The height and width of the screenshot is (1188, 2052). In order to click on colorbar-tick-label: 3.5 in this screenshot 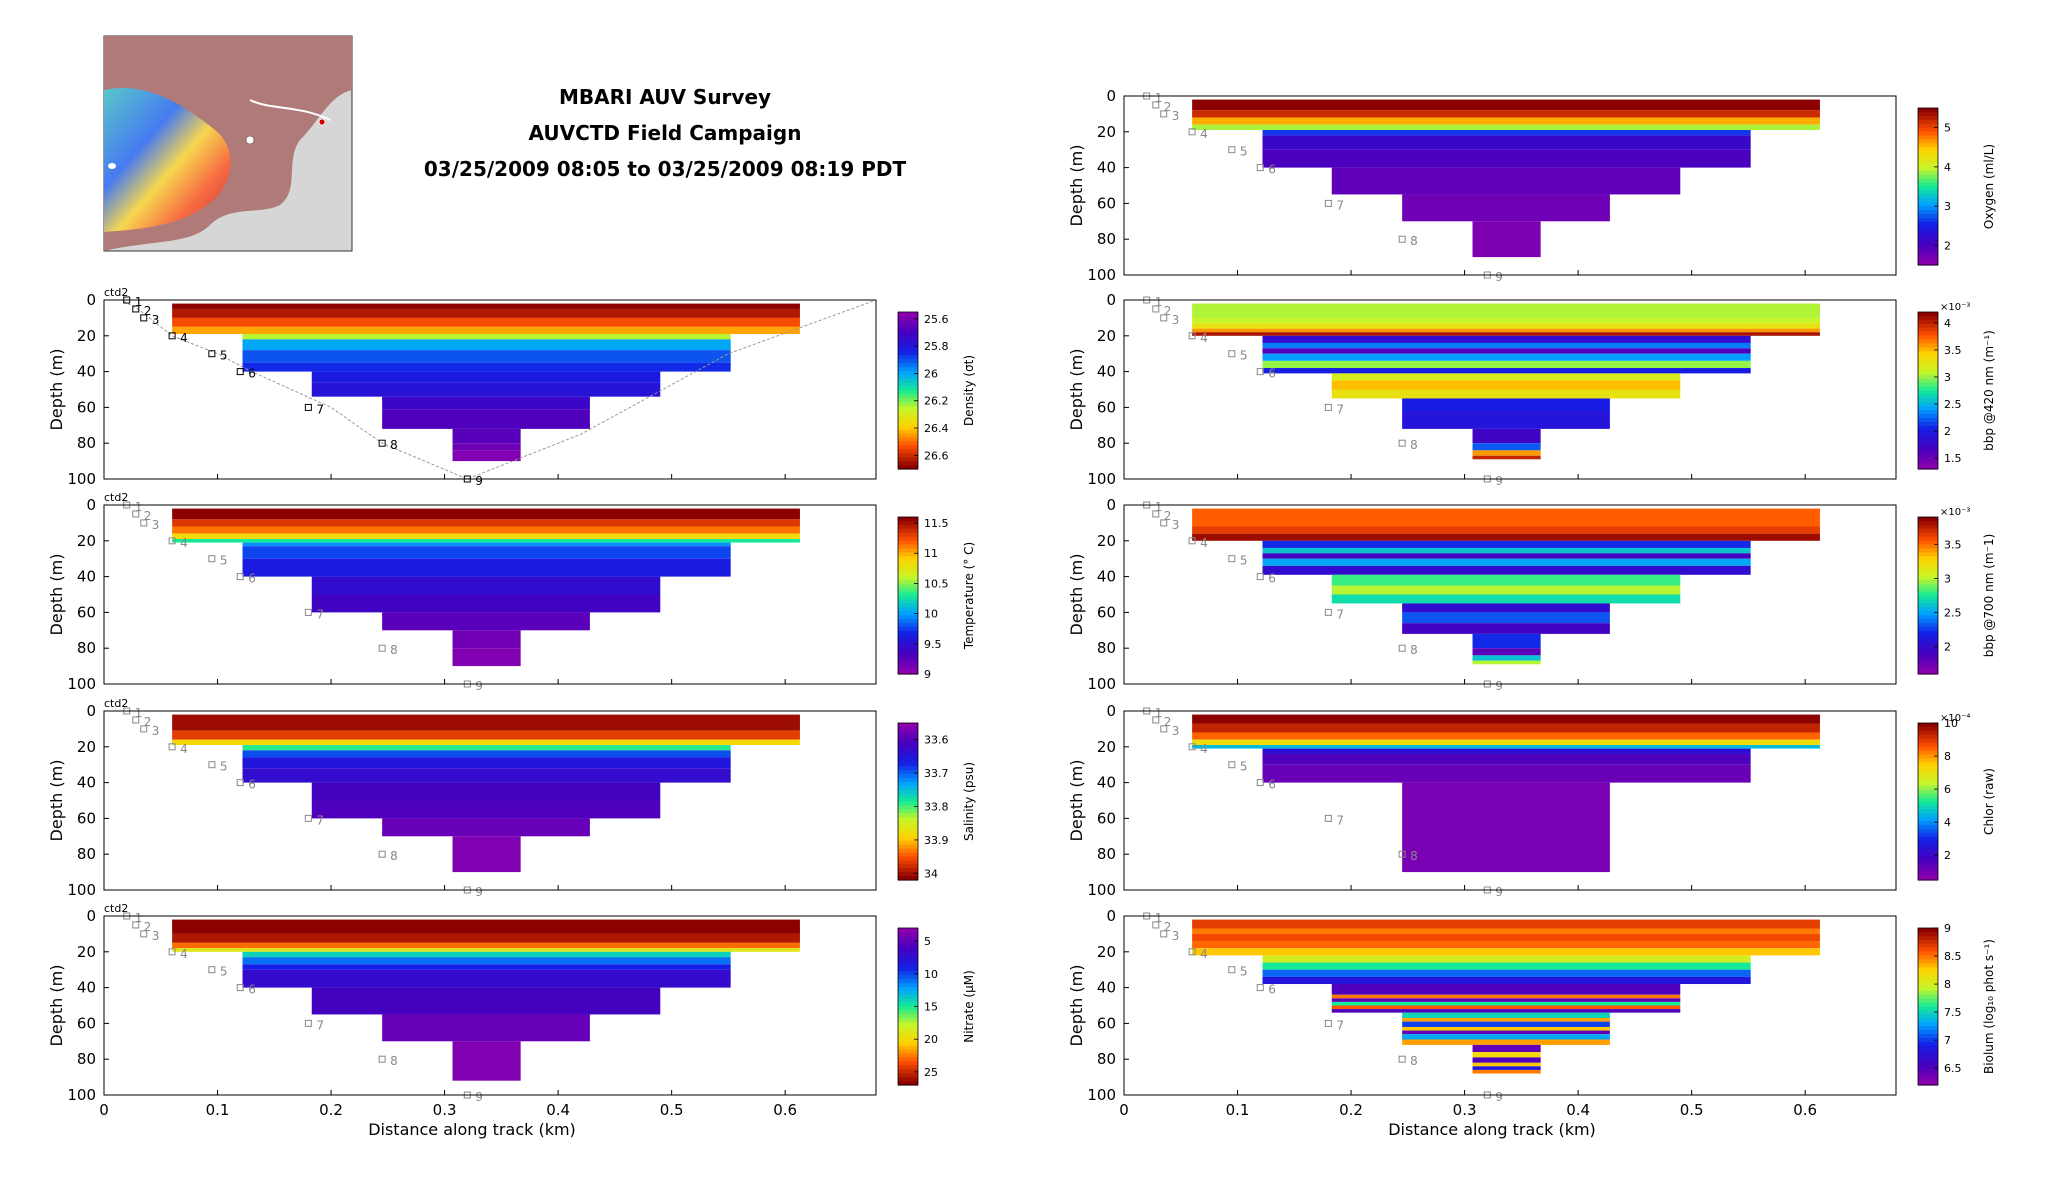, I will do `click(1953, 544)`.